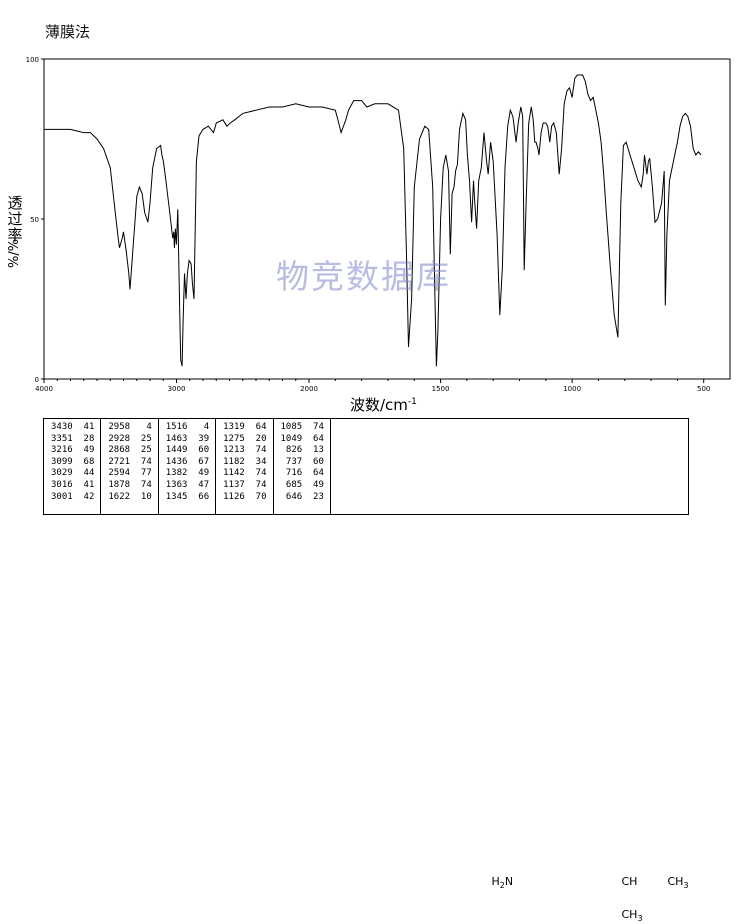 The width and height of the screenshot is (748, 924). Describe the element at coordinates (177, 450) in the screenshot. I see `peak-wavenumber: 1449` at that location.